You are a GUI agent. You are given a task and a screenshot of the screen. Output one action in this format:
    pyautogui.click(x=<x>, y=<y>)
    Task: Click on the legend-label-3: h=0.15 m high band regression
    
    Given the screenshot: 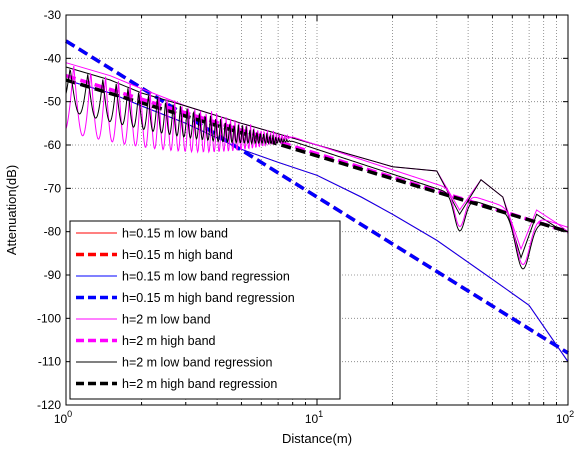 What is the action you would take?
    pyautogui.click(x=208, y=298)
    